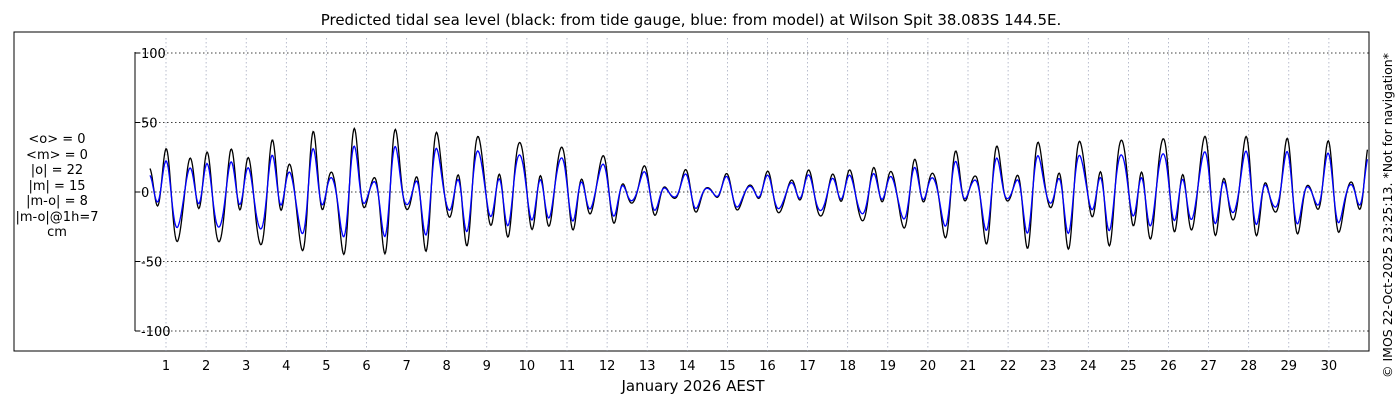 The image size is (1400, 400). Describe the element at coordinates (607, 366) in the screenshot. I see `x-tick-label: 12` at that location.